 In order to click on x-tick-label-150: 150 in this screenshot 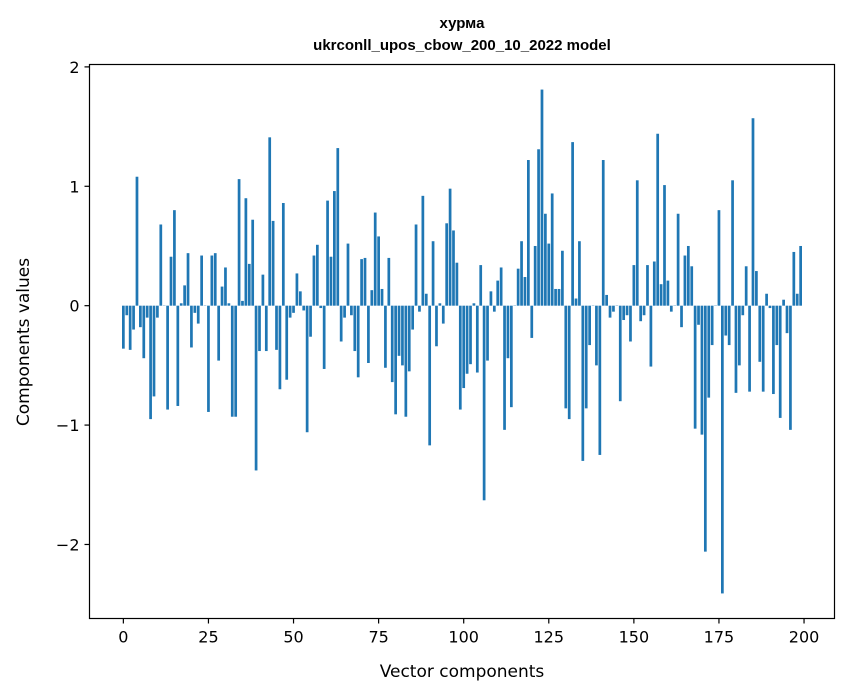, I will do `click(634, 637)`.